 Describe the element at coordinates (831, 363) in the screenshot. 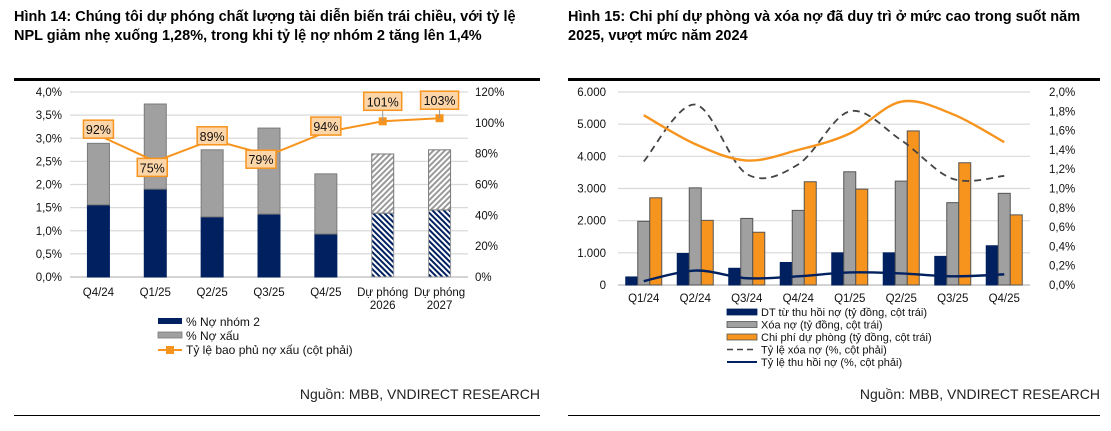

I see `legend-label: Tỷ lệ thu hồi nợ (%, cột phải)` at that location.